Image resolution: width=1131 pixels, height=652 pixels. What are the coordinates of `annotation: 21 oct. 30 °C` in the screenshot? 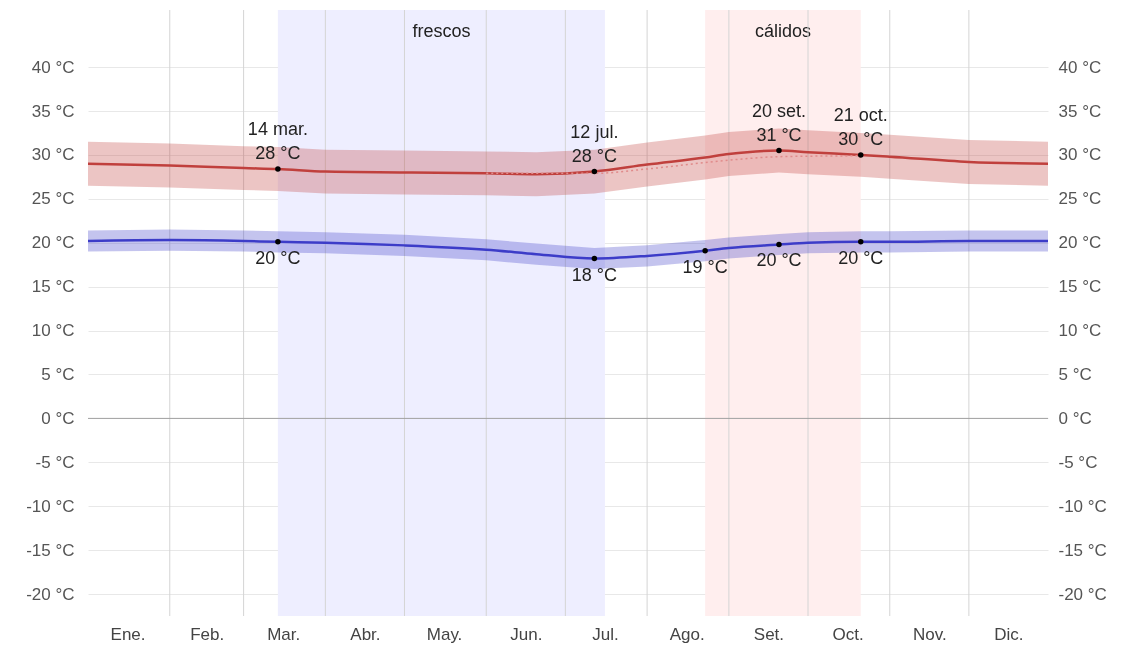 It's located at (860, 126).